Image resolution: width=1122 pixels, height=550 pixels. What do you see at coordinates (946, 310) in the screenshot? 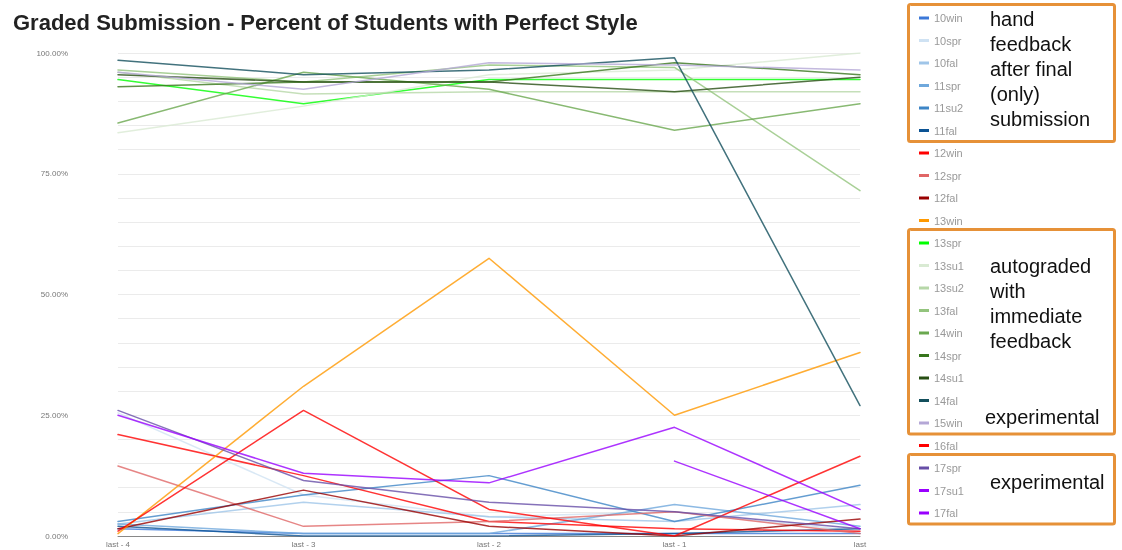
I see `legend-label: 13fal` at bounding box center [946, 310].